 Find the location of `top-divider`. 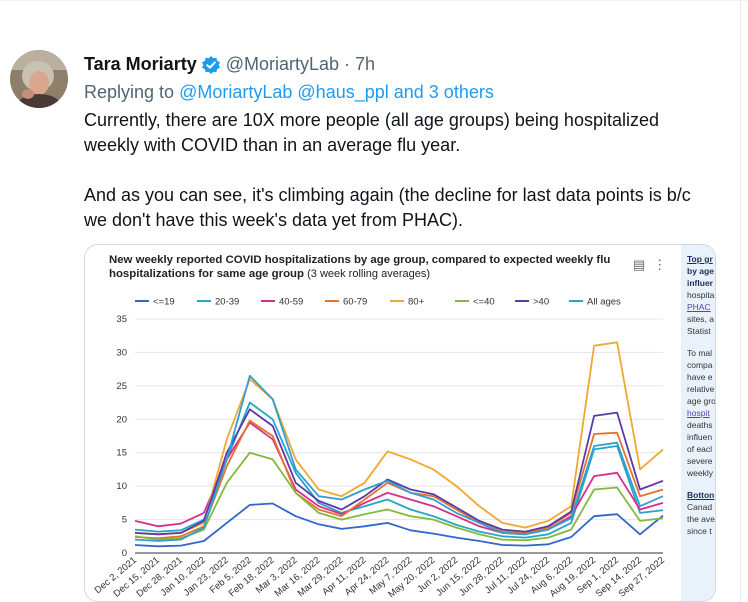

top-divider is located at coordinates (374, 0).